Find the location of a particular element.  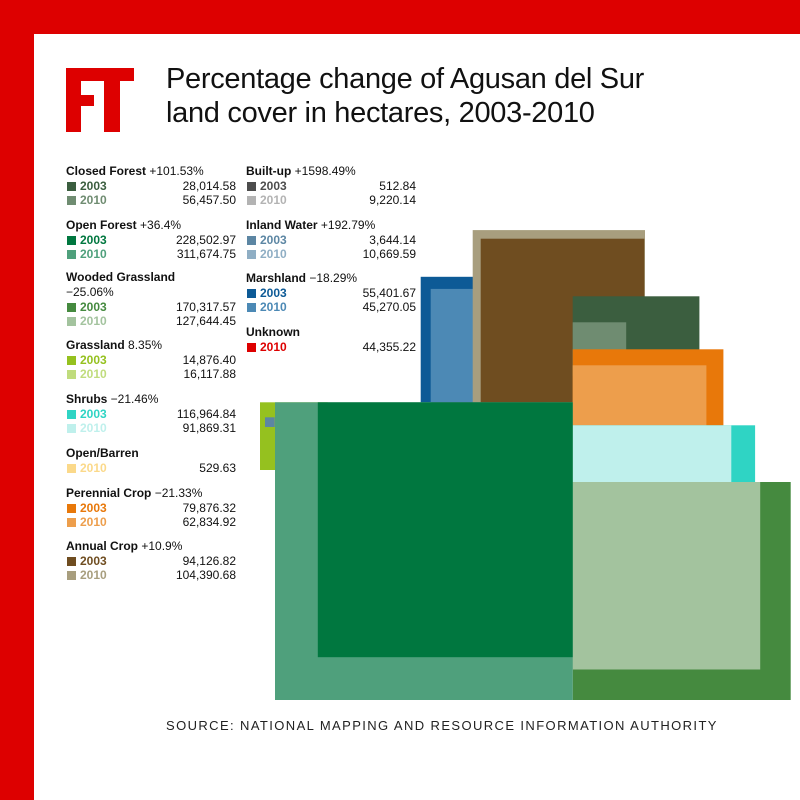

legend-value: 79,876.32 is located at coordinates (209, 508).